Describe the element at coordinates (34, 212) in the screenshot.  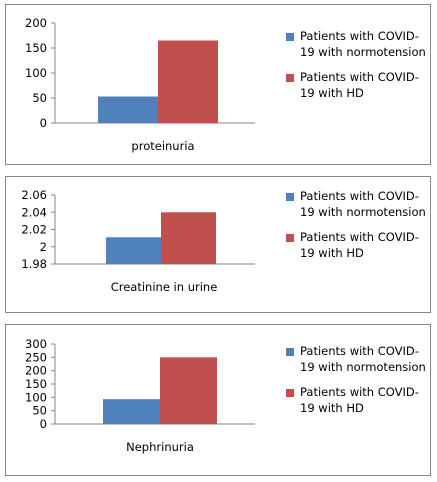
I see `y-tick-label: 2.04` at that location.